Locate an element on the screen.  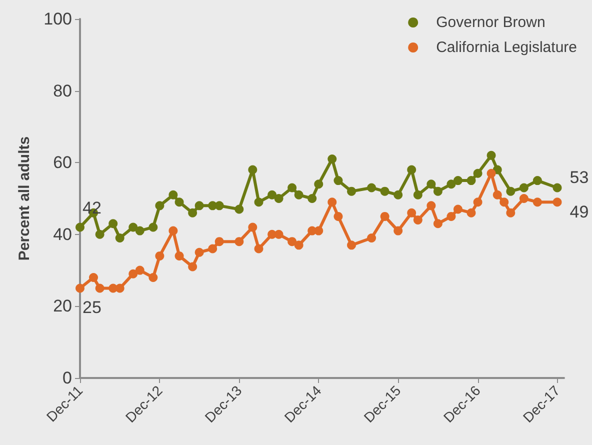
y-tick-label: 80 is located at coordinates (62, 90).